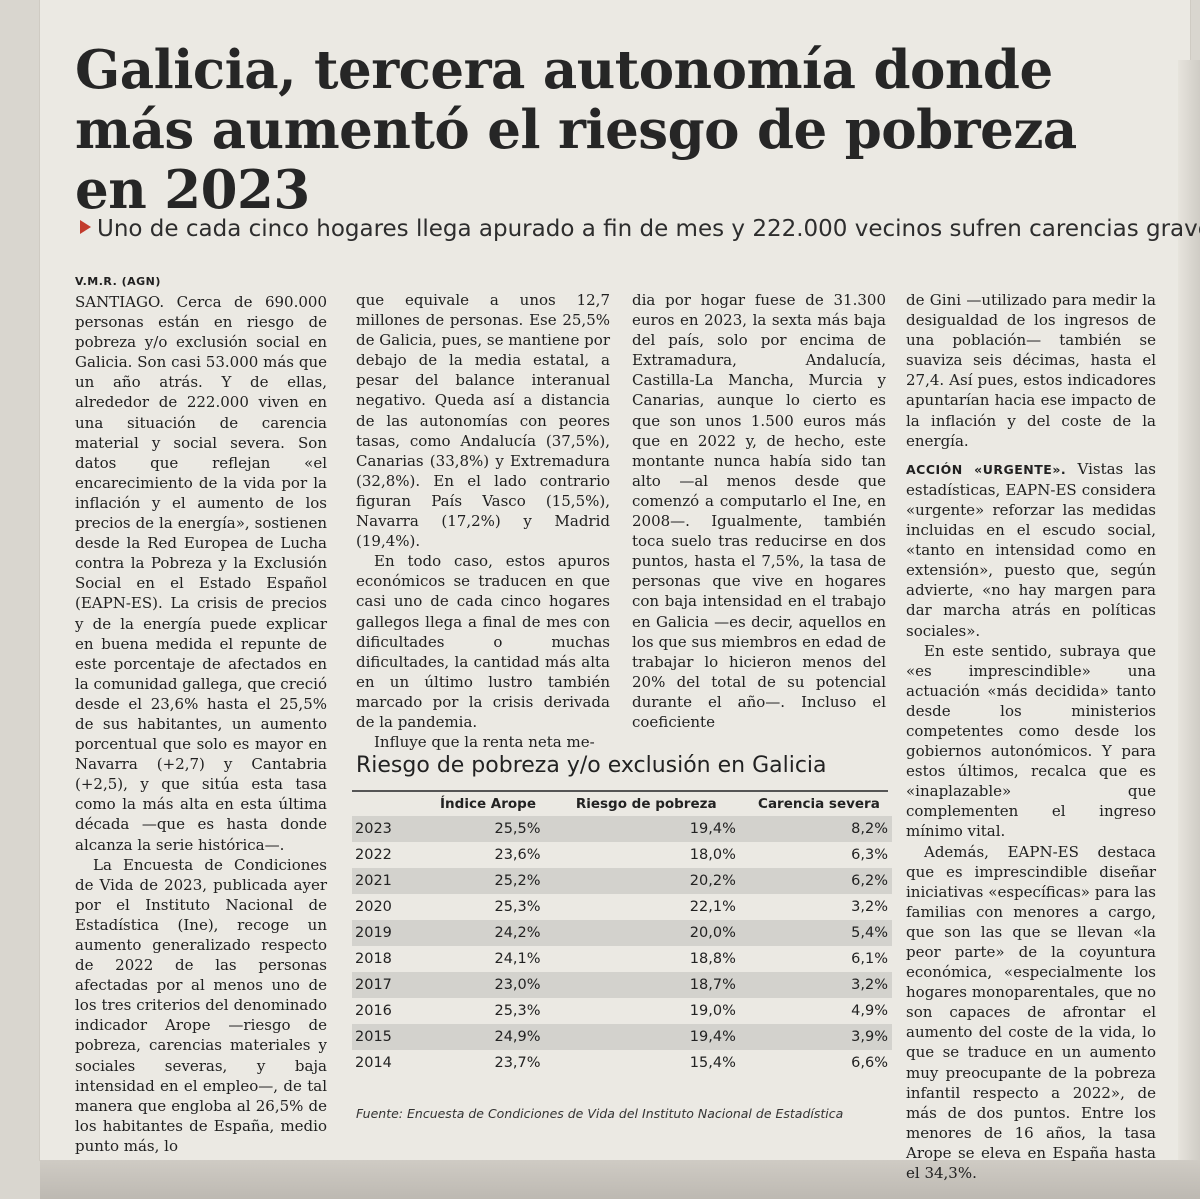 The width and height of the screenshot is (1200, 1199). I want to click on table-row: 2023 25,5% 19,4% 8,2%, so click(622, 829).